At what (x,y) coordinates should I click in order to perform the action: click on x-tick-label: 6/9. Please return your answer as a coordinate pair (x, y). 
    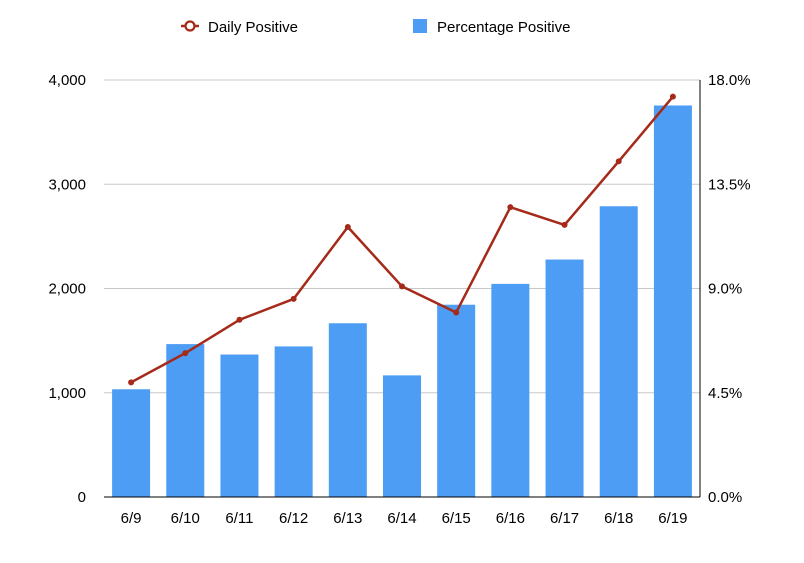
    Looking at the image, I should click on (131, 518).